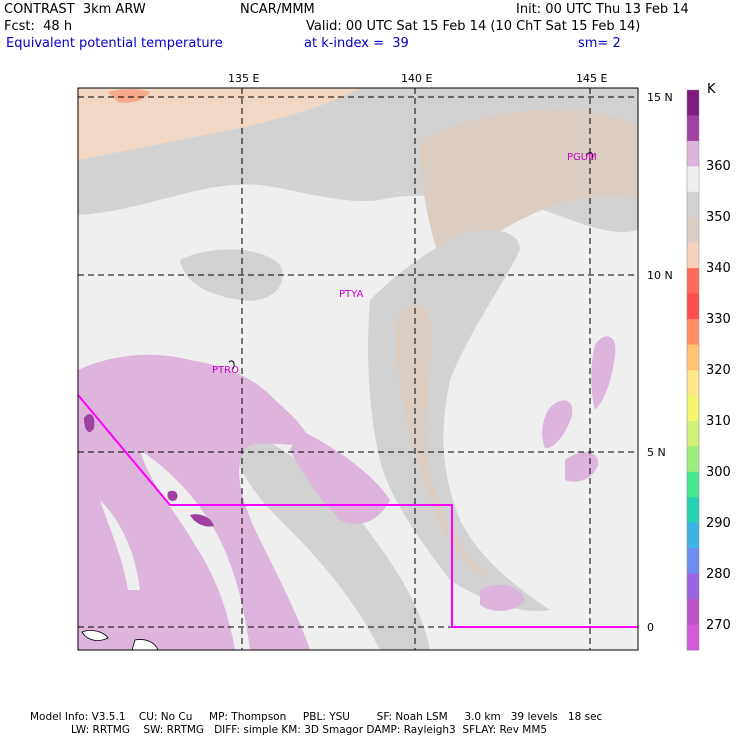 This screenshot has height=740, width=740. What do you see at coordinates (244, 78) in the screenshot?
I see `lon-label-135e: 135 E` at bounding box center [244, 78].